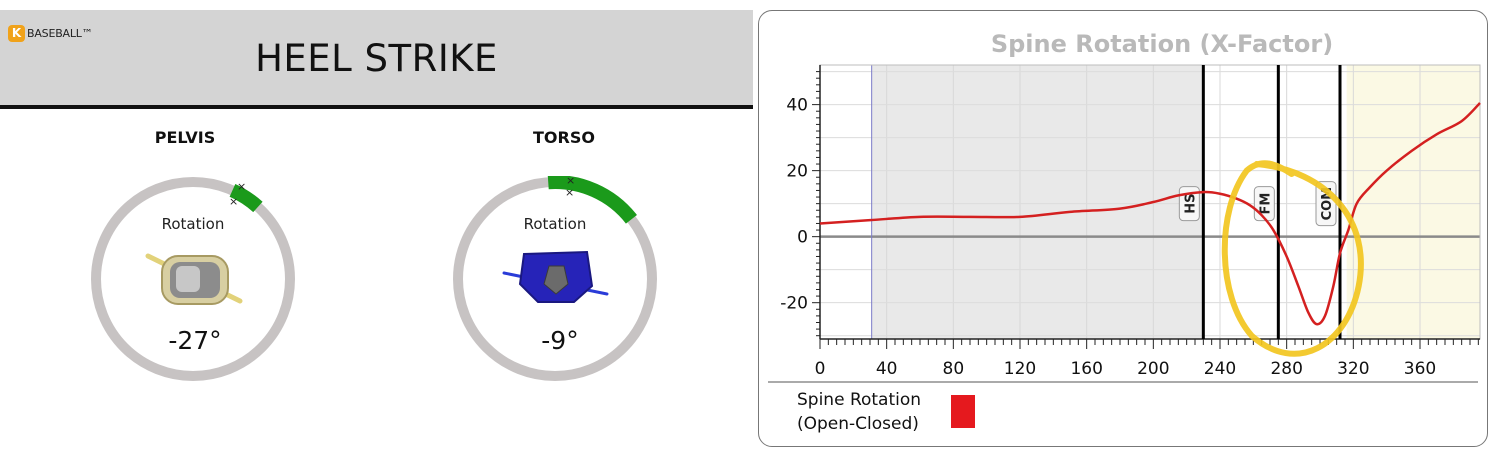  What do you see at coordinates (1162, 44) in the screenshot?
I see `chart-title: Spine Rotation (X-Factor)` at bounding box center [1162, 44].